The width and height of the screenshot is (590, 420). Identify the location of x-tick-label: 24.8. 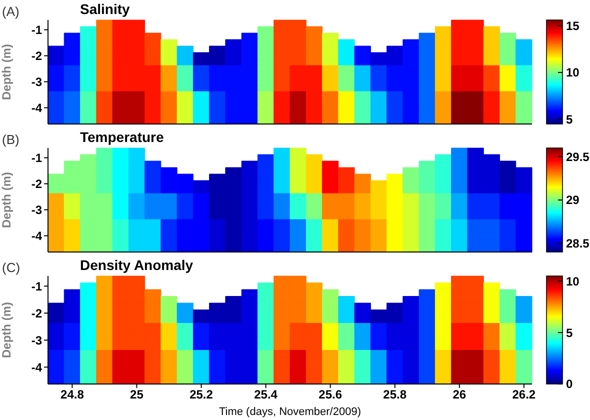
(72, 395).